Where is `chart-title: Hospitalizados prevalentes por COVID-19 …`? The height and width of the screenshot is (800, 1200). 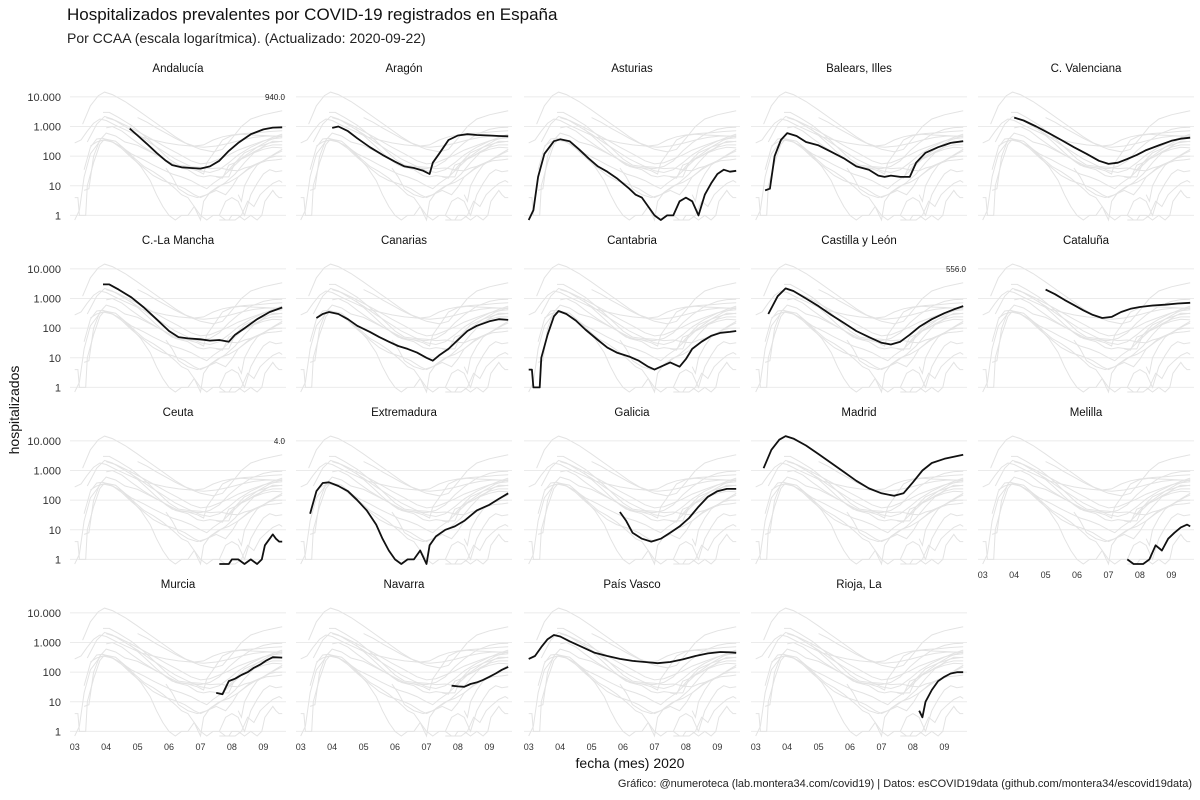 chart-title: Hospitalizados prevalentes por COVID-19 … is located at coordinates (312, 14).